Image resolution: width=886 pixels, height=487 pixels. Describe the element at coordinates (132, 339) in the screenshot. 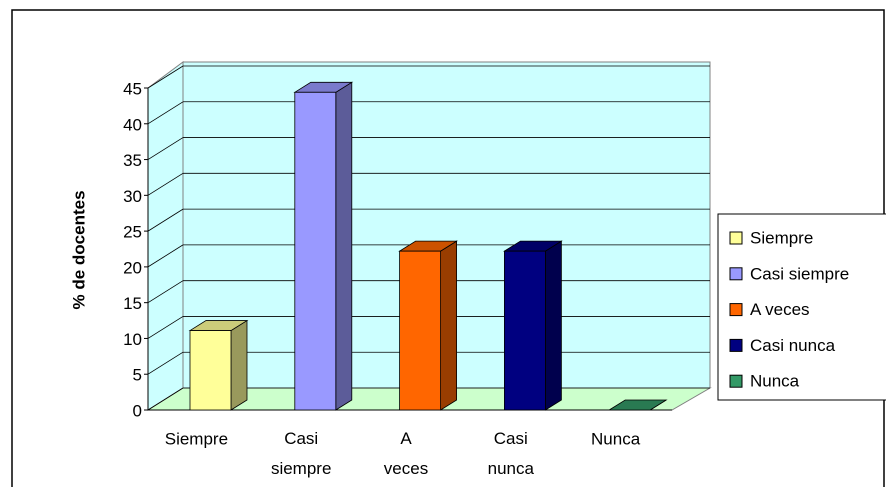

I see `y-tick-label: 10` at that location.